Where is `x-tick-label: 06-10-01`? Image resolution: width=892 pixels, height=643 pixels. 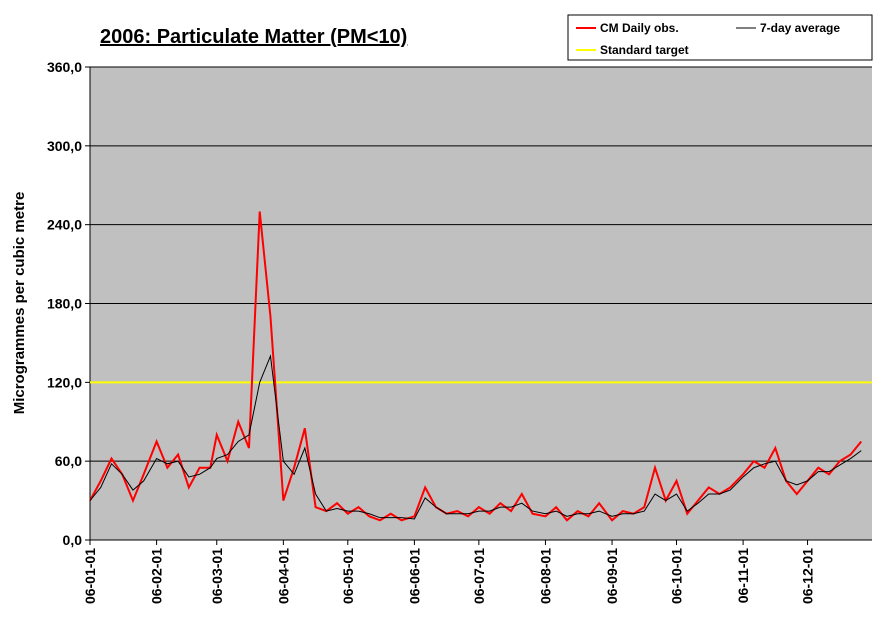 x-tick-label: 06-10-01 is located at coordinates (677, 576).